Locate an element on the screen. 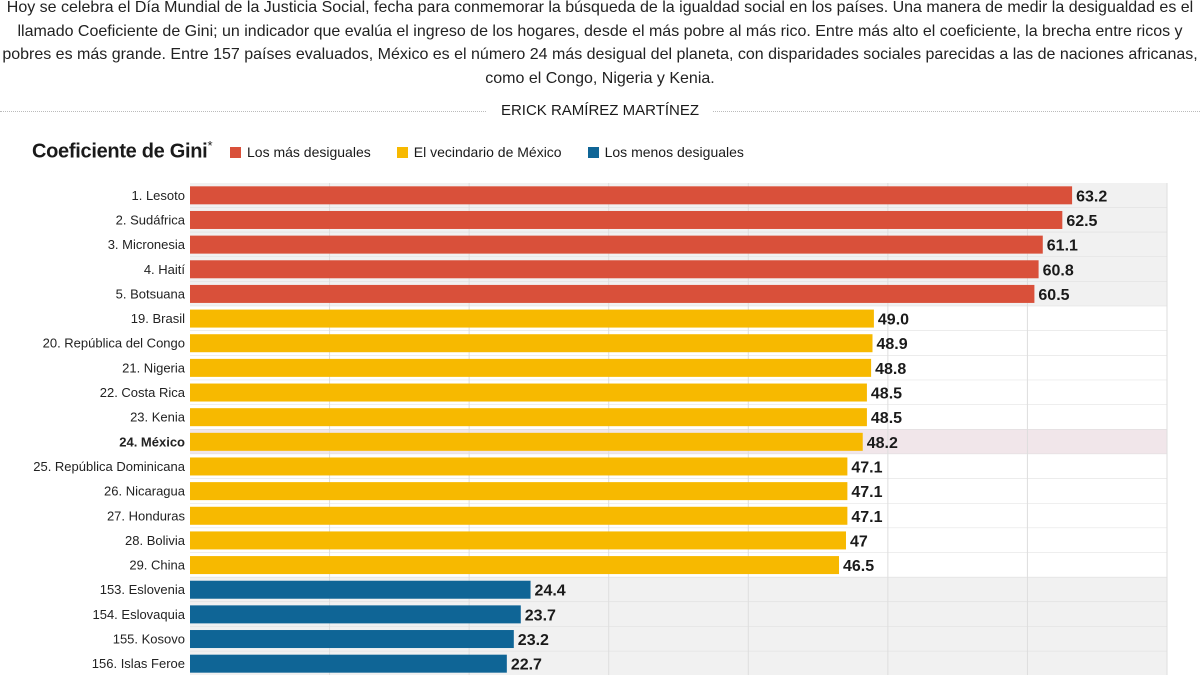  chart-title: Coeficiente de Gini* is located at coordinates (122, 150).